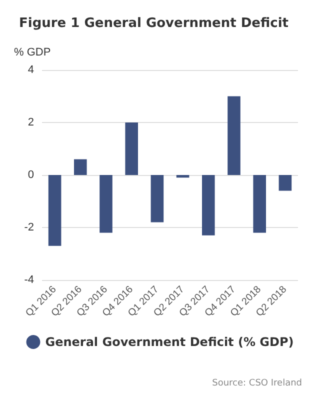 The width and height of the screenshot is (320, 400). I want to click on y-tick-label: 2, so click(31, 122).